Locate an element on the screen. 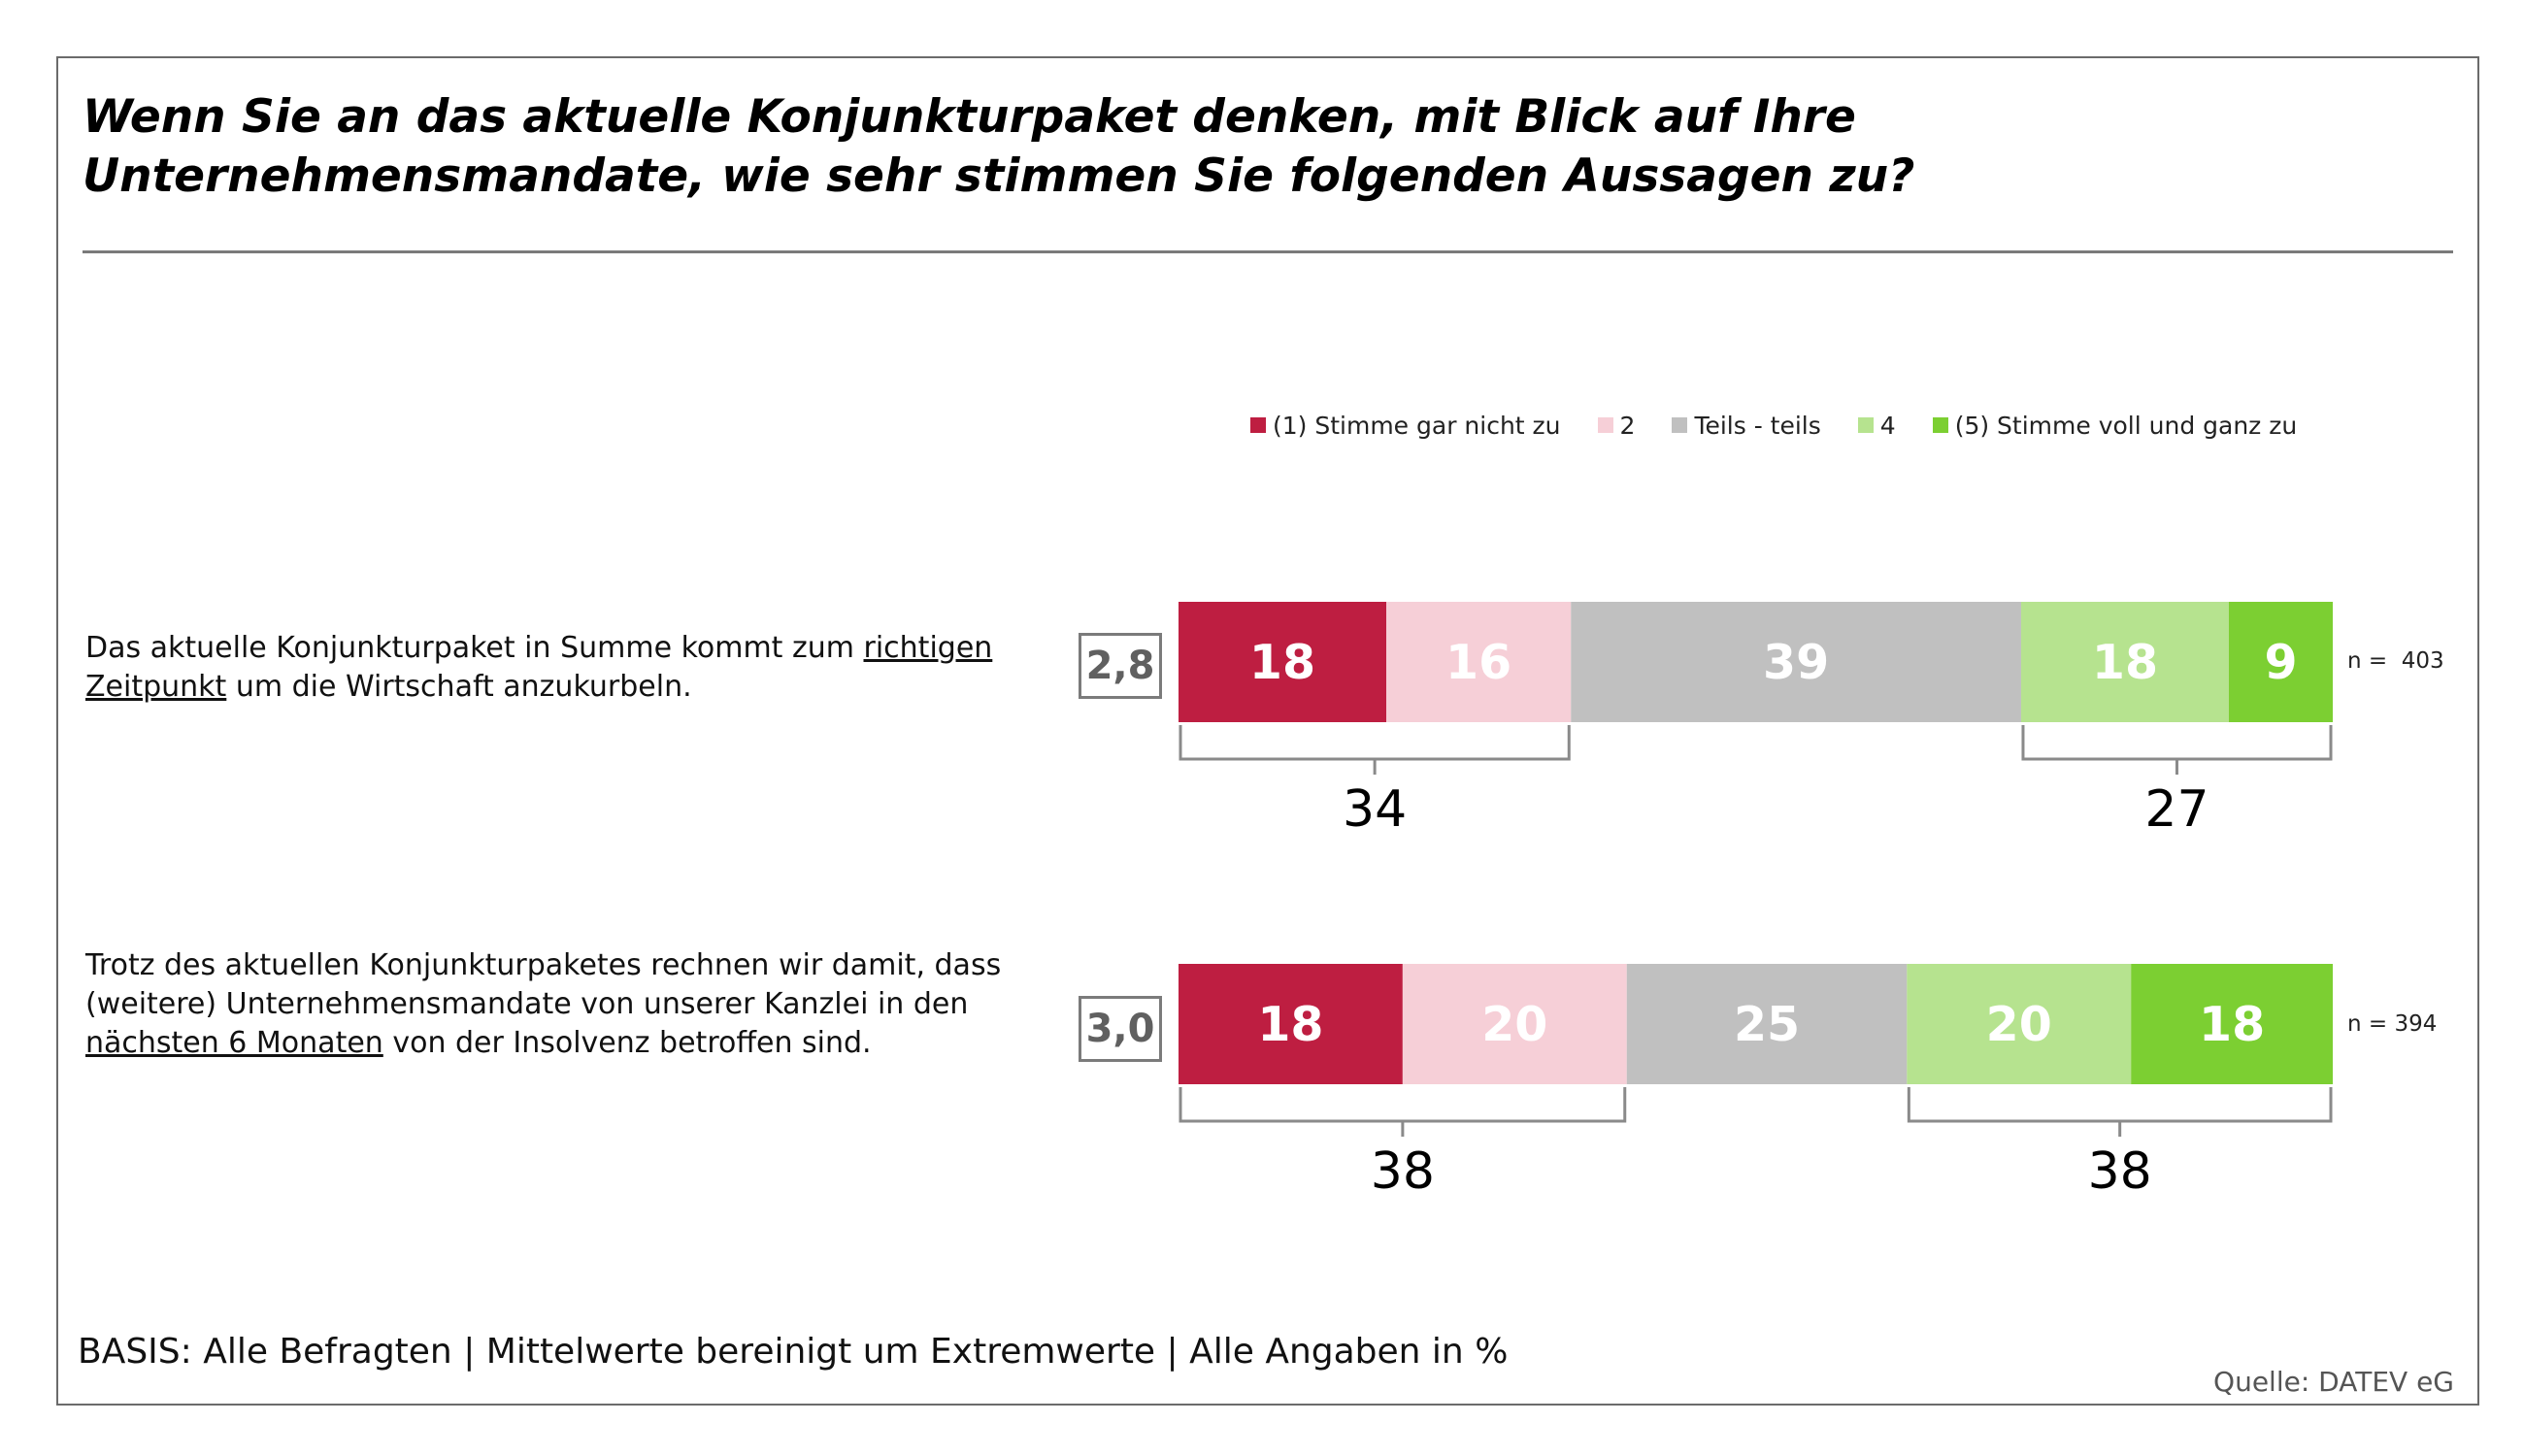 Image resolution: width=2524 pixels, height=1456 pixels. bar-segment-q2-s4 is located at coordinates (2019, 1024).